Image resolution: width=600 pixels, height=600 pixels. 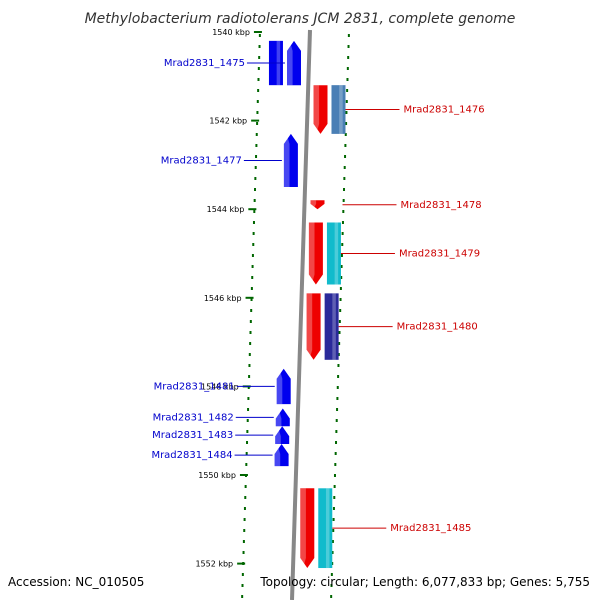 I want to click on gene-label: Mrad2831_1477, so click(x=201, y=160).